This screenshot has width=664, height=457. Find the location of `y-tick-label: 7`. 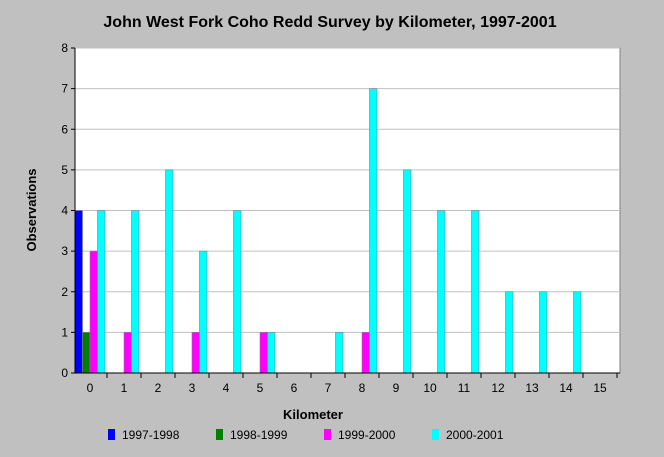

y-tick-label: 7 is located at coordinates (64, 89).